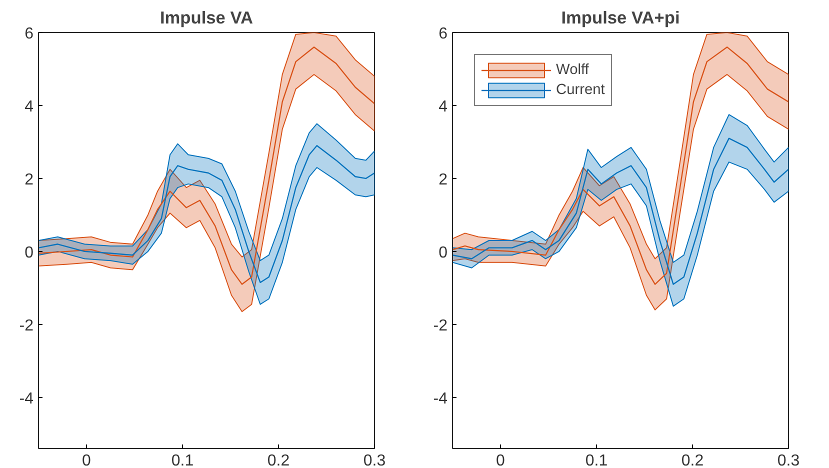 Image resolution: width=829 pixels, height=468 pixels. What do you see at coordinates (580, 90) in the screenshot?
I see `legend-label: Current` at bounding box center [580, 90].